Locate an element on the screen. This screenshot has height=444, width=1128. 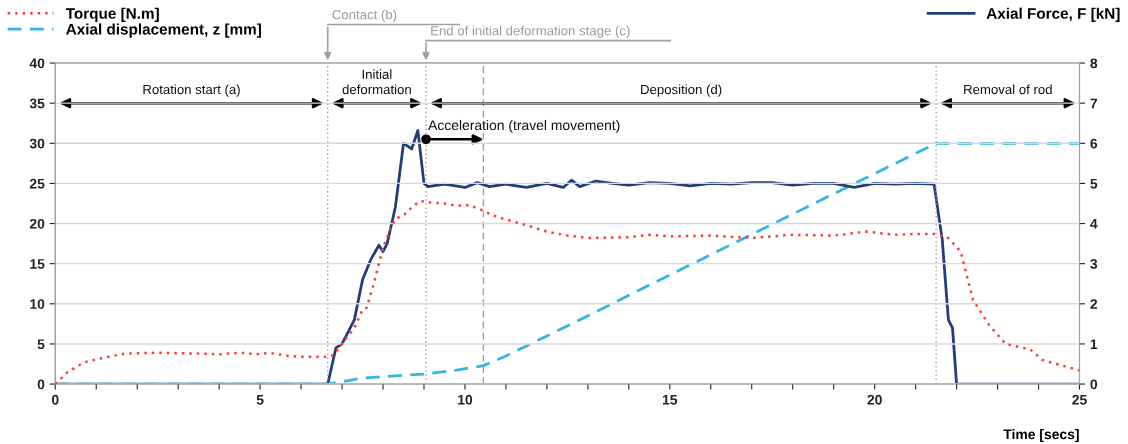
y2-tick-label: 0 is located at coordinates (1094, 384).